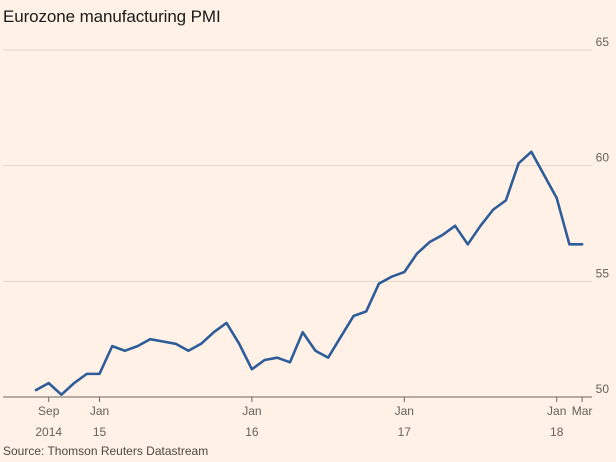 This screenshot has height=462, width=616. Describe the element at coordinates (603, 42) in the screenshot. I see `y-tick-label: 65` at that location.